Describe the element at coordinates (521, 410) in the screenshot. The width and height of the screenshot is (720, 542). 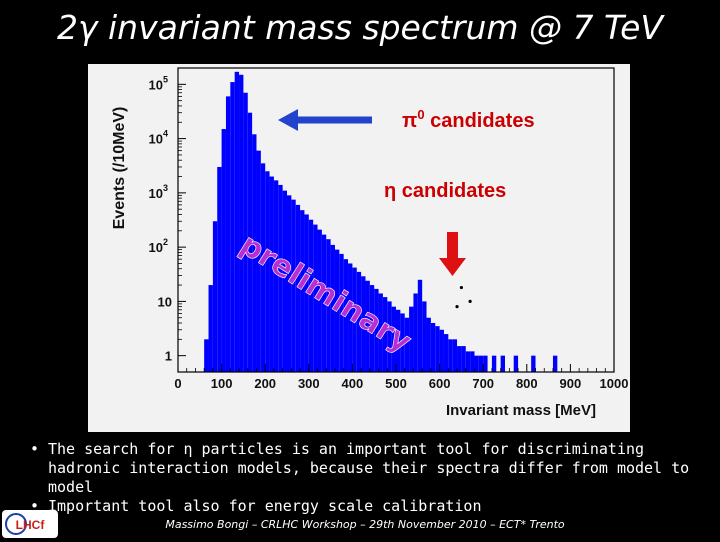
I see `x-axis-label: Invariant mass [MeV]` at that location.